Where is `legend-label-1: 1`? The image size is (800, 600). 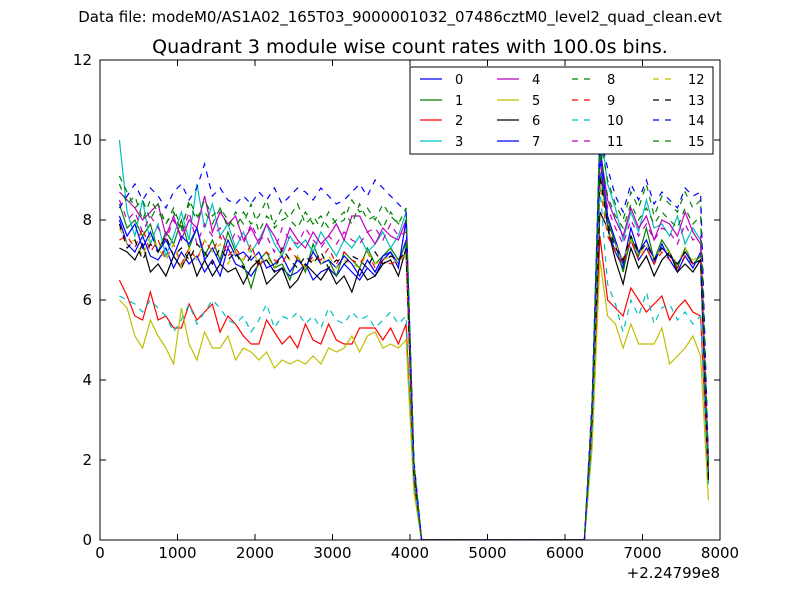
legend-label-1: 1 is located at coordinates (459, 101).